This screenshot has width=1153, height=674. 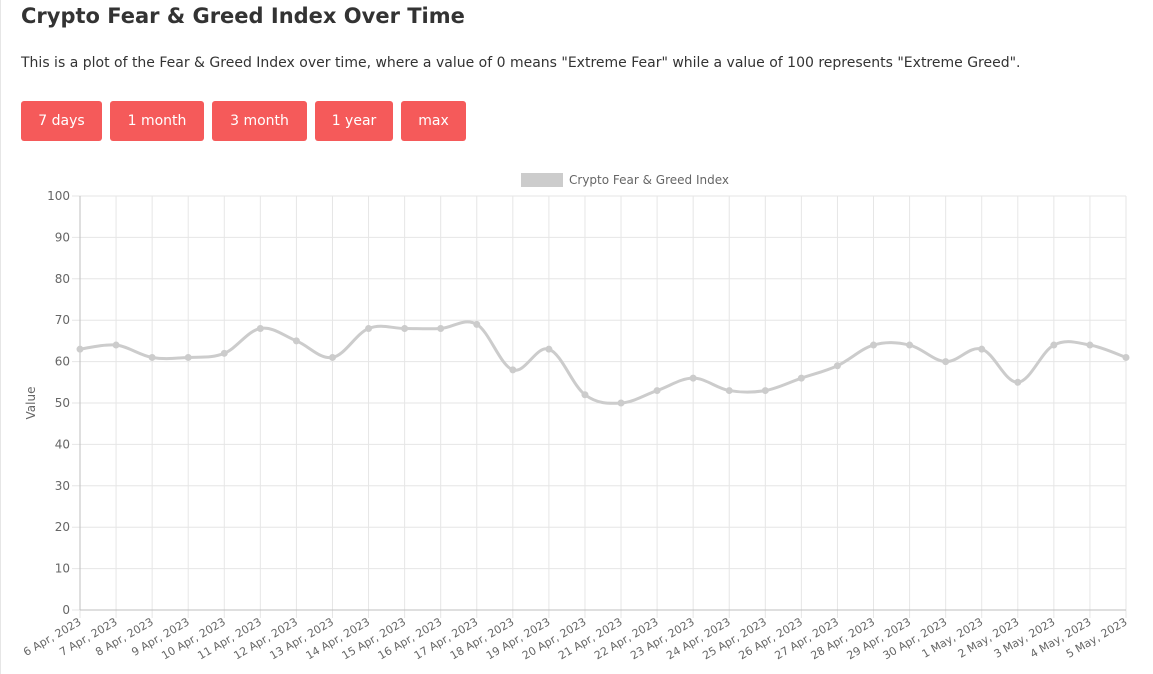 What do you see at coordinates (62, 444) in the screenshot?
I see `y-tick-label: 40` at bounding box center [62, 444].